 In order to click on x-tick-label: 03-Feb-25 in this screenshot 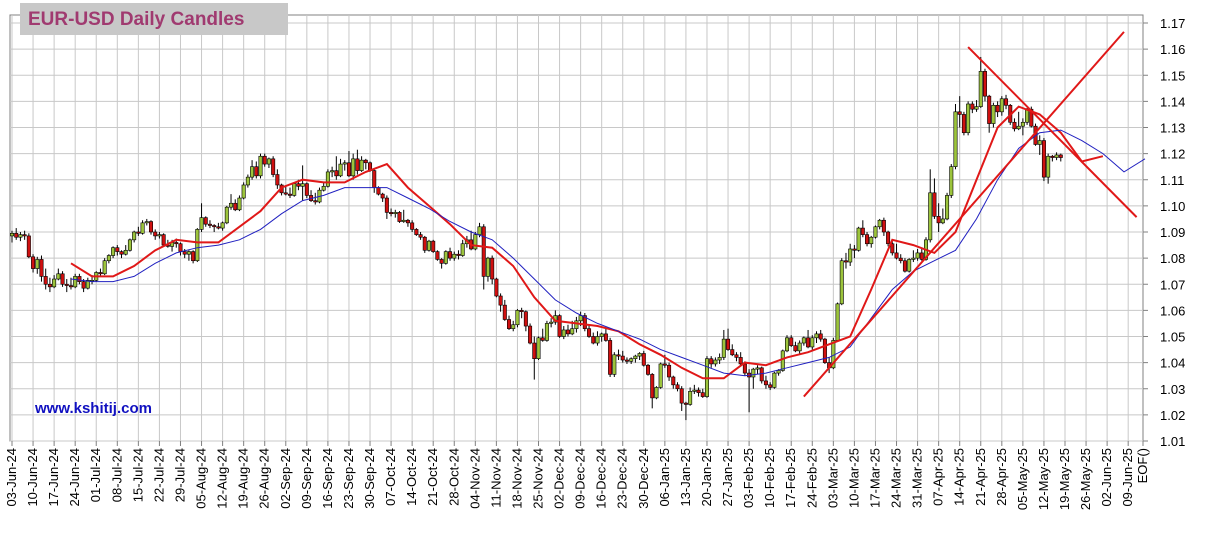, I will do `click(748, 478)`.